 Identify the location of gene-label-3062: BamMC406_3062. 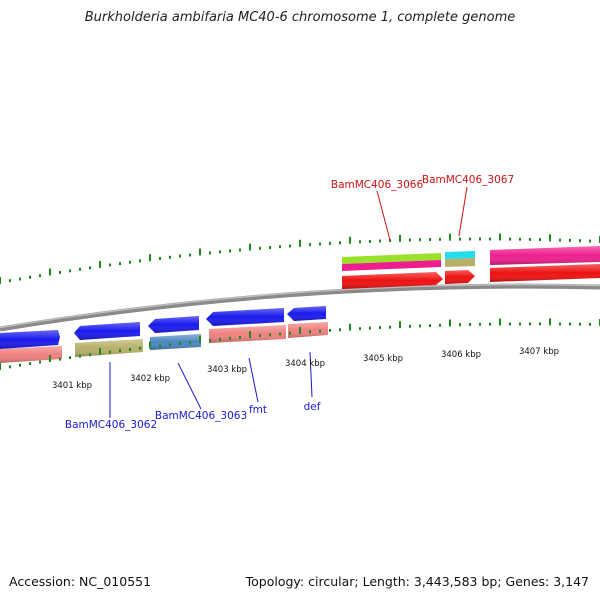
(111, 425).